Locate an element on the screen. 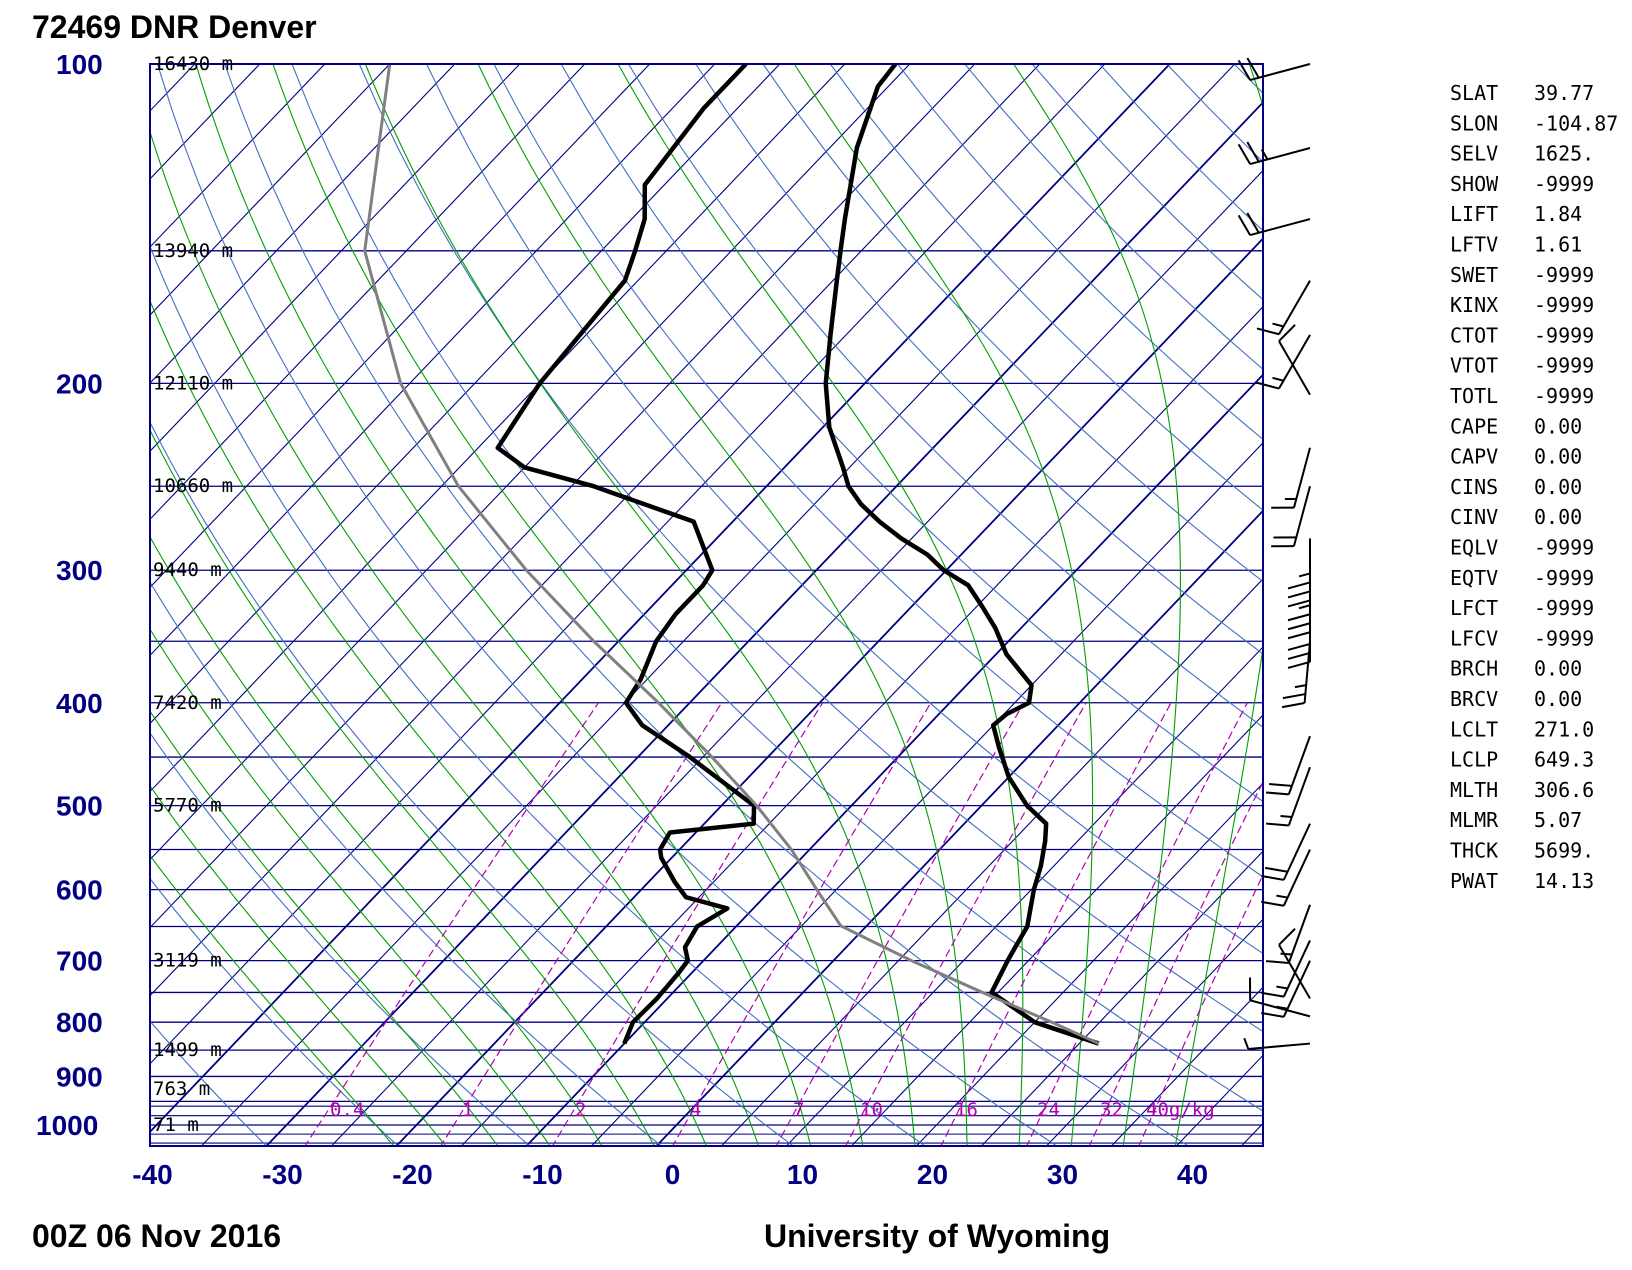 This screenshot has height=1270, width=1632. index-name: SELV is located at coordinates (1474, 154).